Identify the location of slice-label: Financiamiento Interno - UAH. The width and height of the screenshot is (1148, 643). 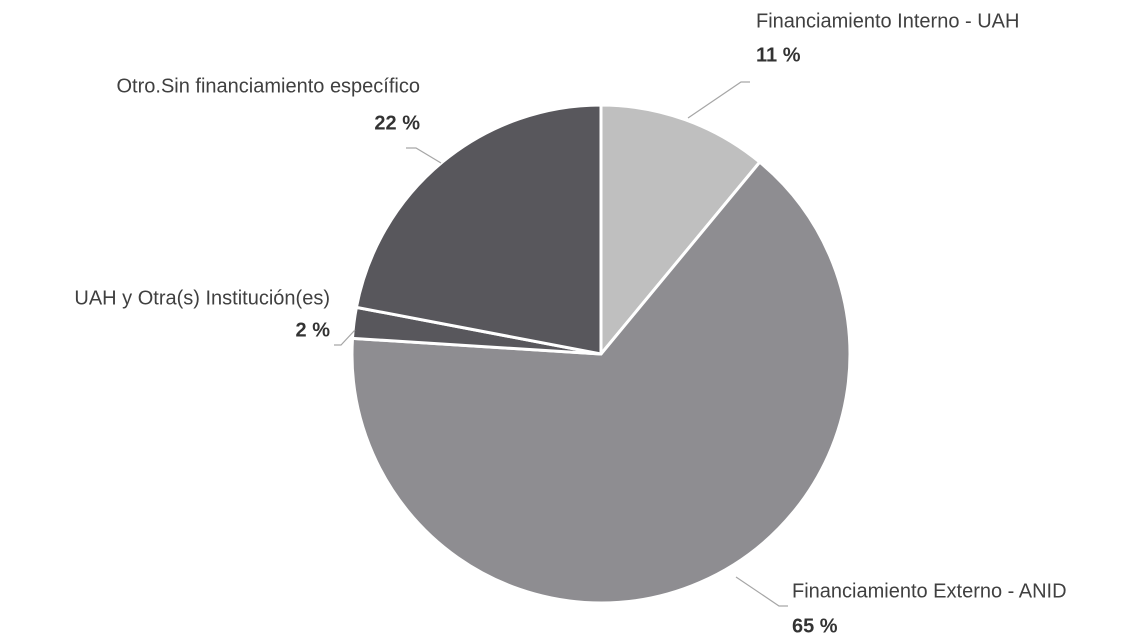
(887, 21).